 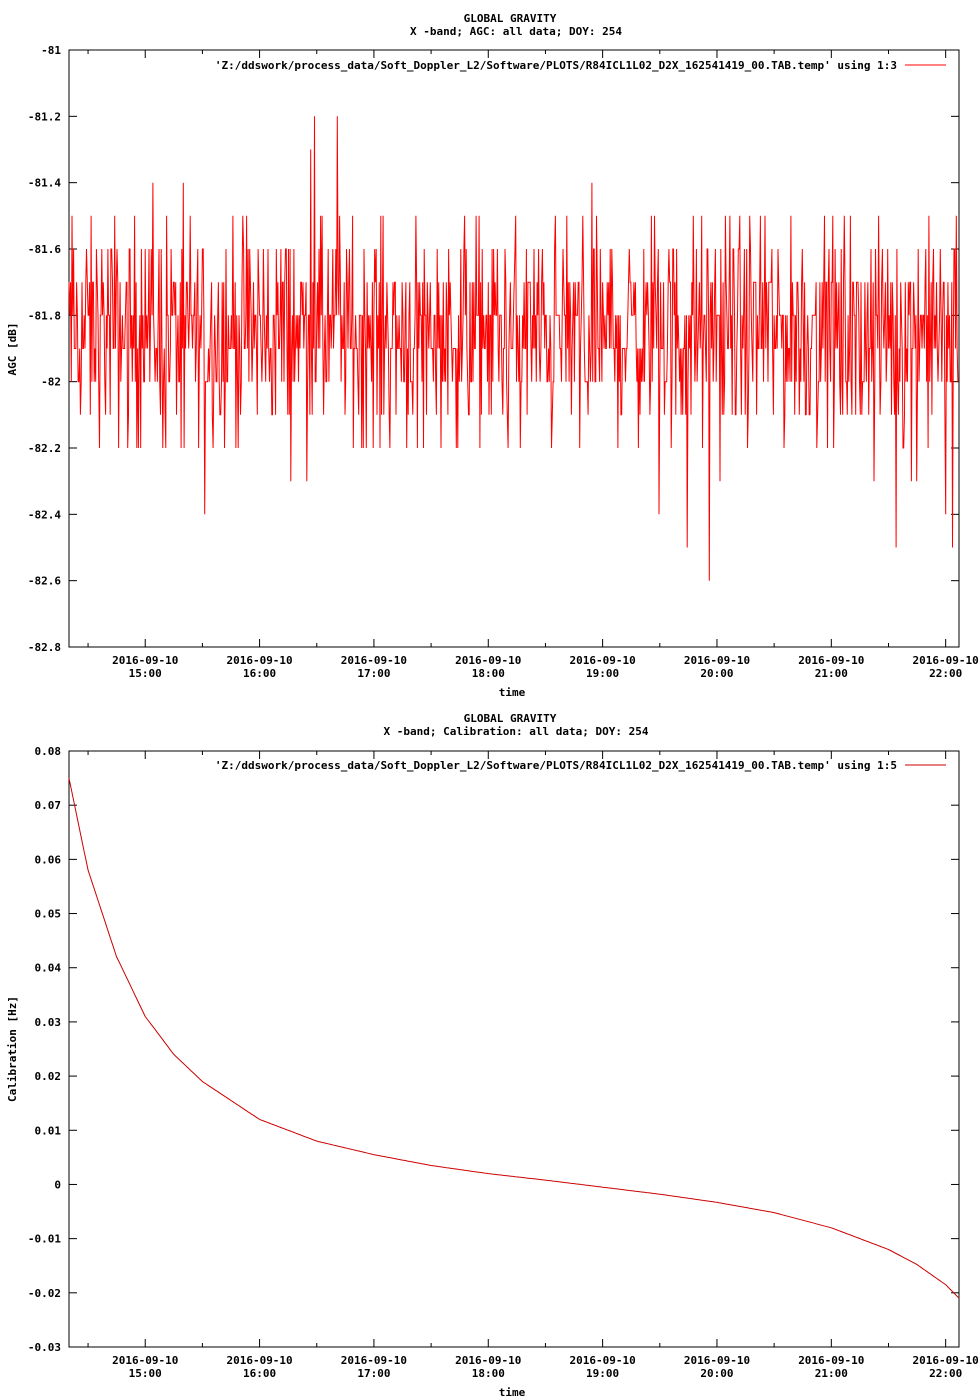 What do you see at coordinates (44, 448) in the screenshot?
I see `agc-y-tick-label: -82.2` at bounding box center [44, 448].